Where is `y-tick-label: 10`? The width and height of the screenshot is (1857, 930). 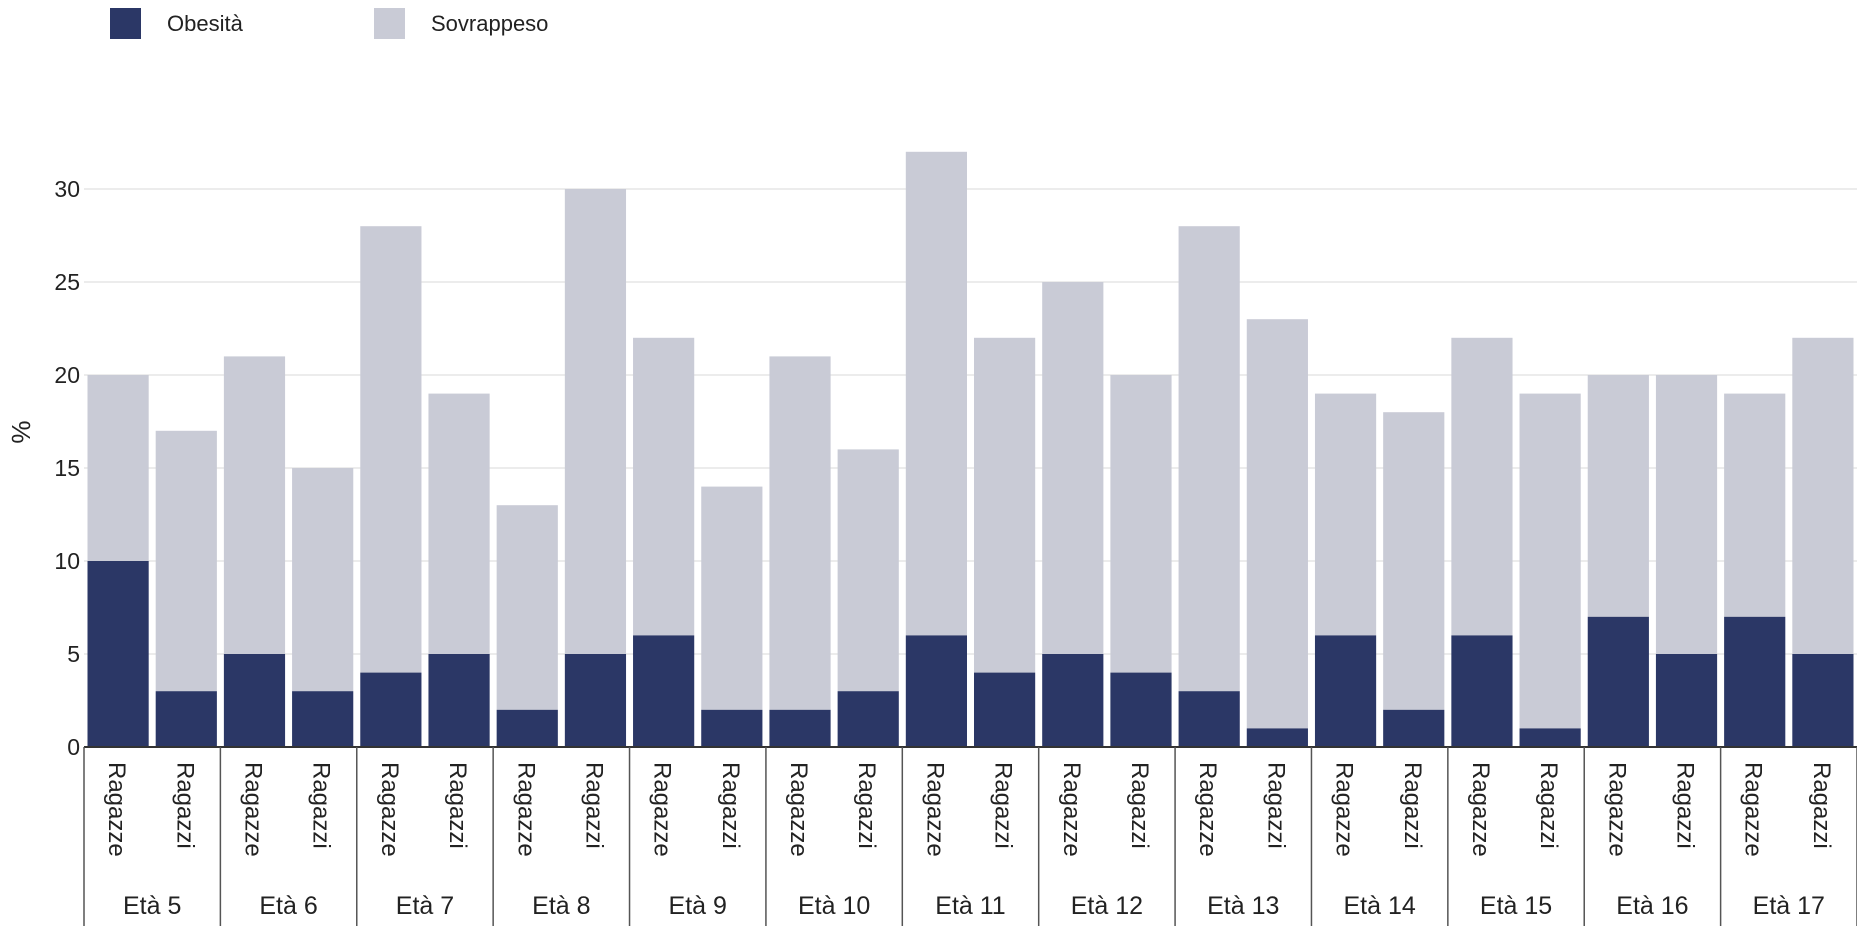 y-tick-label: 10 is located at coordinates (67, 561).